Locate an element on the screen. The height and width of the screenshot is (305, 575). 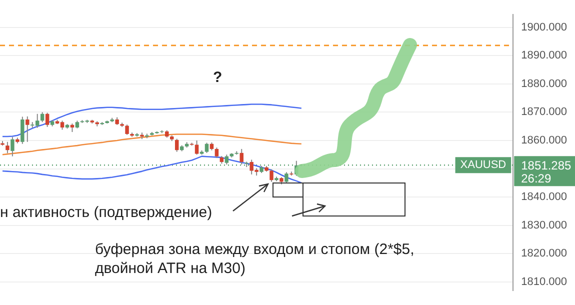
annotation: н активность (подтверждение) is located at coordinates (106, 212).